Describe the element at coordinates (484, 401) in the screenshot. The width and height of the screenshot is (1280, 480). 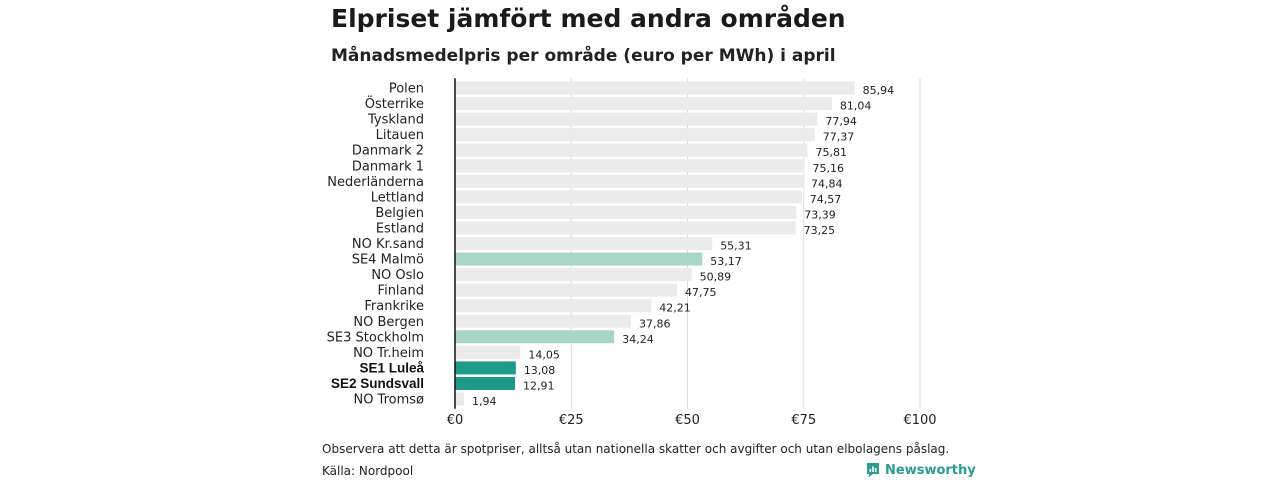
I see `value-label: 1,94` at that location.